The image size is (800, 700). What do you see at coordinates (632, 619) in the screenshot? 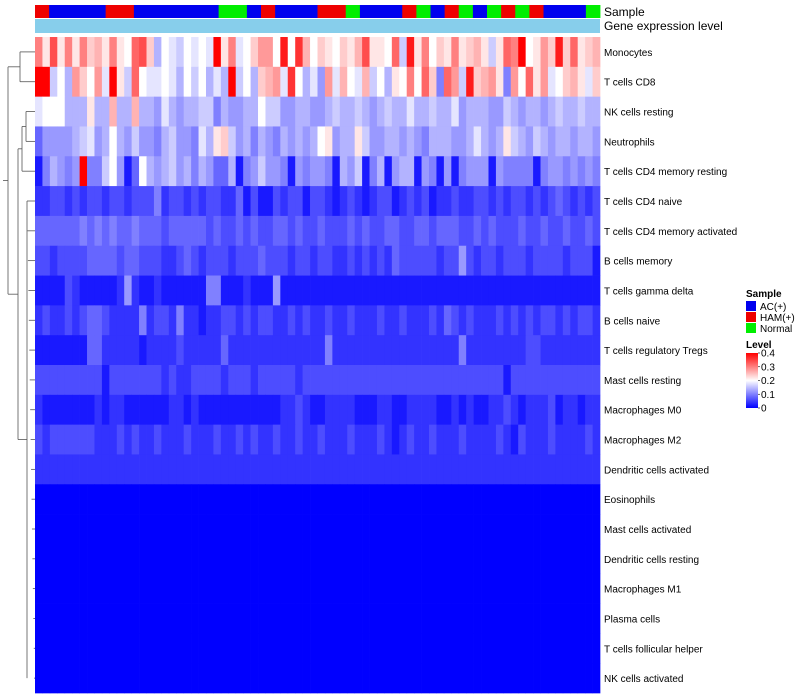
I see `row-label: Plasma cells` at bounding box center [632, 619].